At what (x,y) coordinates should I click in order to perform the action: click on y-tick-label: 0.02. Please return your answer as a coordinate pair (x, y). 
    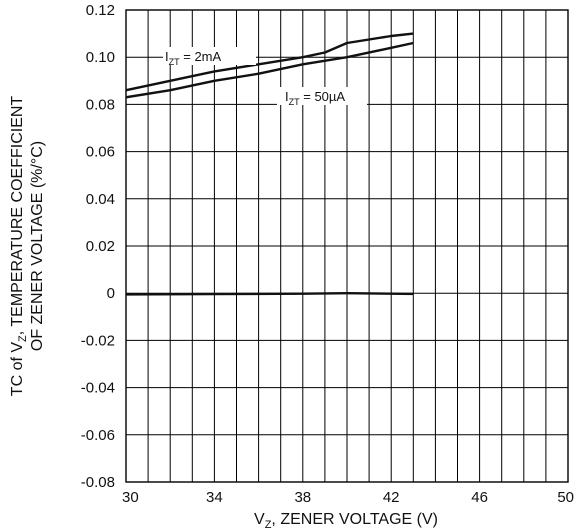
    Looking at the image, I should click on (100, 246).